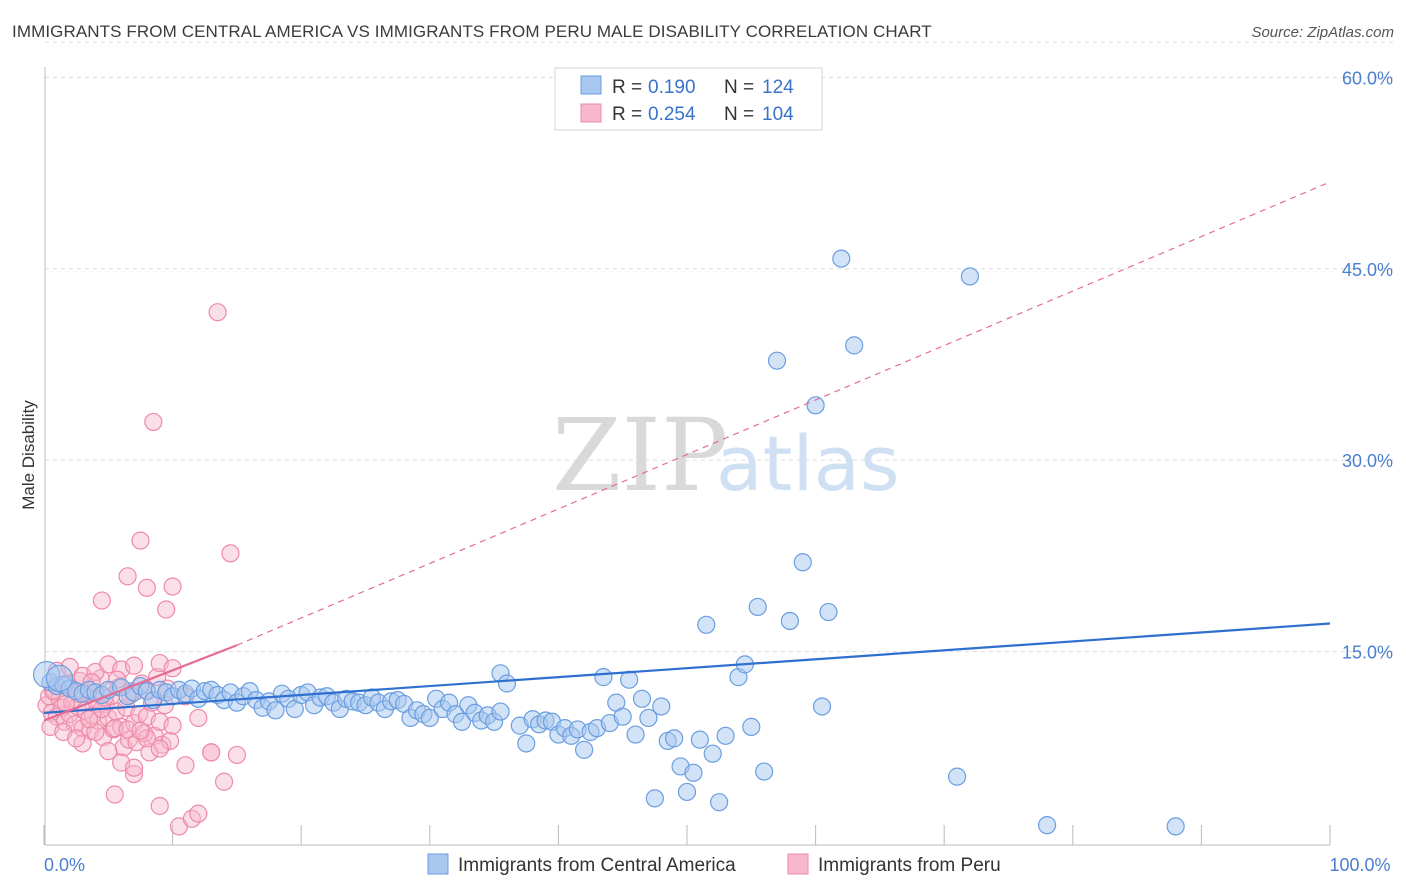 This screenshot has width=1406, height=892. What do you see at coordinates (1367, 365) in the screenshot?
I see `y-tick-labels: 15.0% 30.0% 45.0% 60.0%` at bounding box center [1367, 365].